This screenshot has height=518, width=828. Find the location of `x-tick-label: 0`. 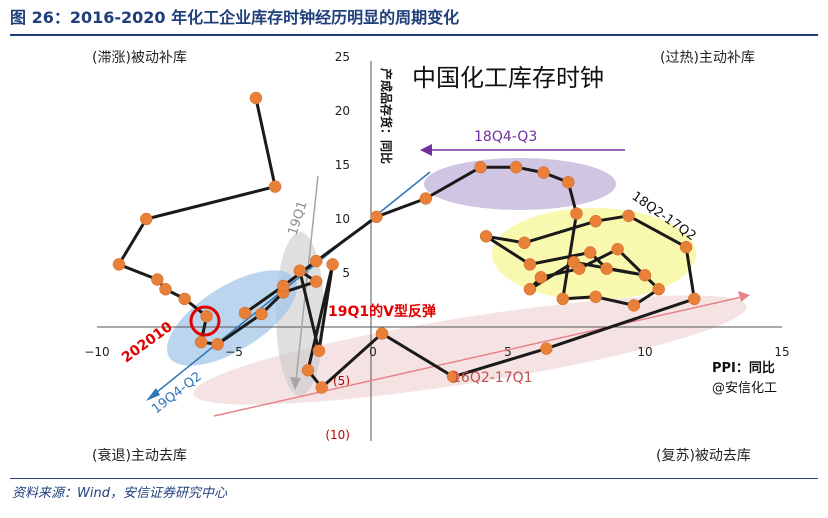

x-tick-label: 0 is located at coordinates (373, 352).